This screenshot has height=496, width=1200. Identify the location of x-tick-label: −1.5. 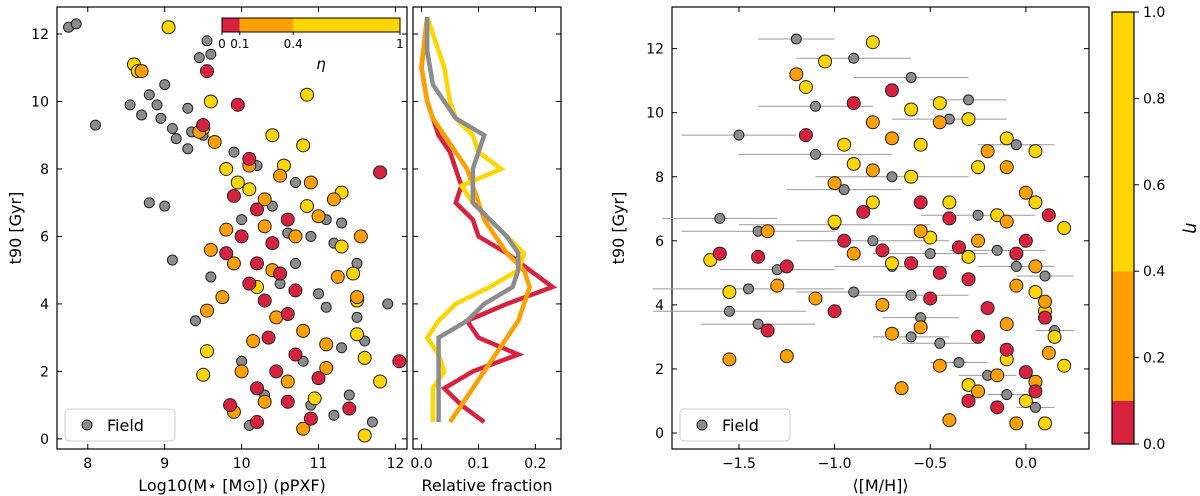
(739, 464).